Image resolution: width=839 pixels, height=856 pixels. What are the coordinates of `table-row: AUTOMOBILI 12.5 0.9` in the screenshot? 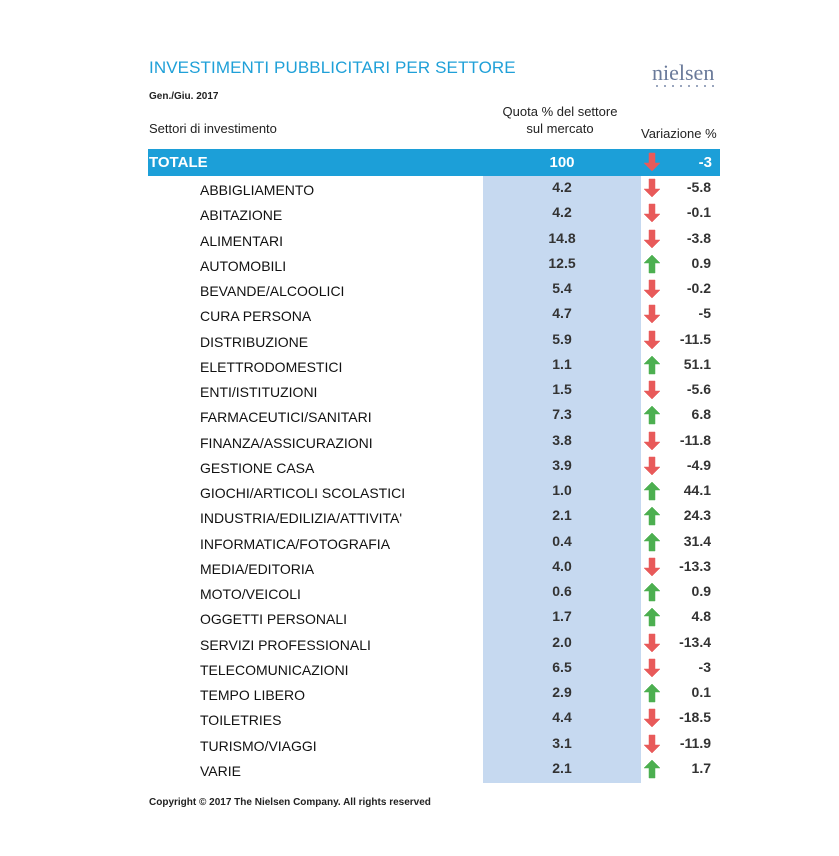 It's located at (419, 265).